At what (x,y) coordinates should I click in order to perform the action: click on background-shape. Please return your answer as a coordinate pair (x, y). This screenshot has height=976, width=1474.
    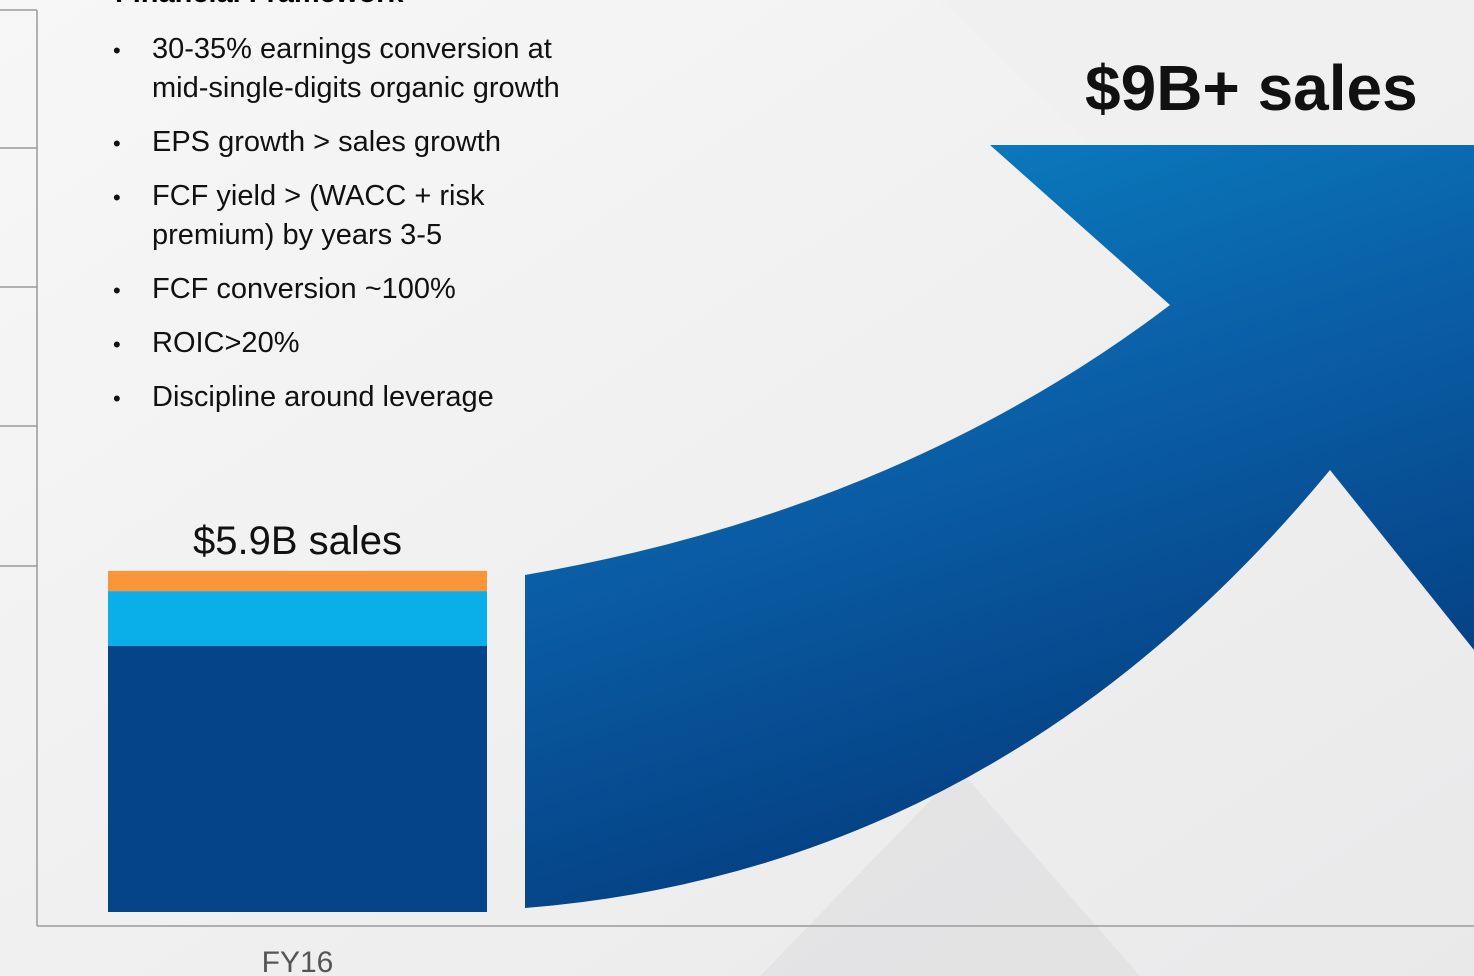
    Looking at the image, I should click on (950, 873).